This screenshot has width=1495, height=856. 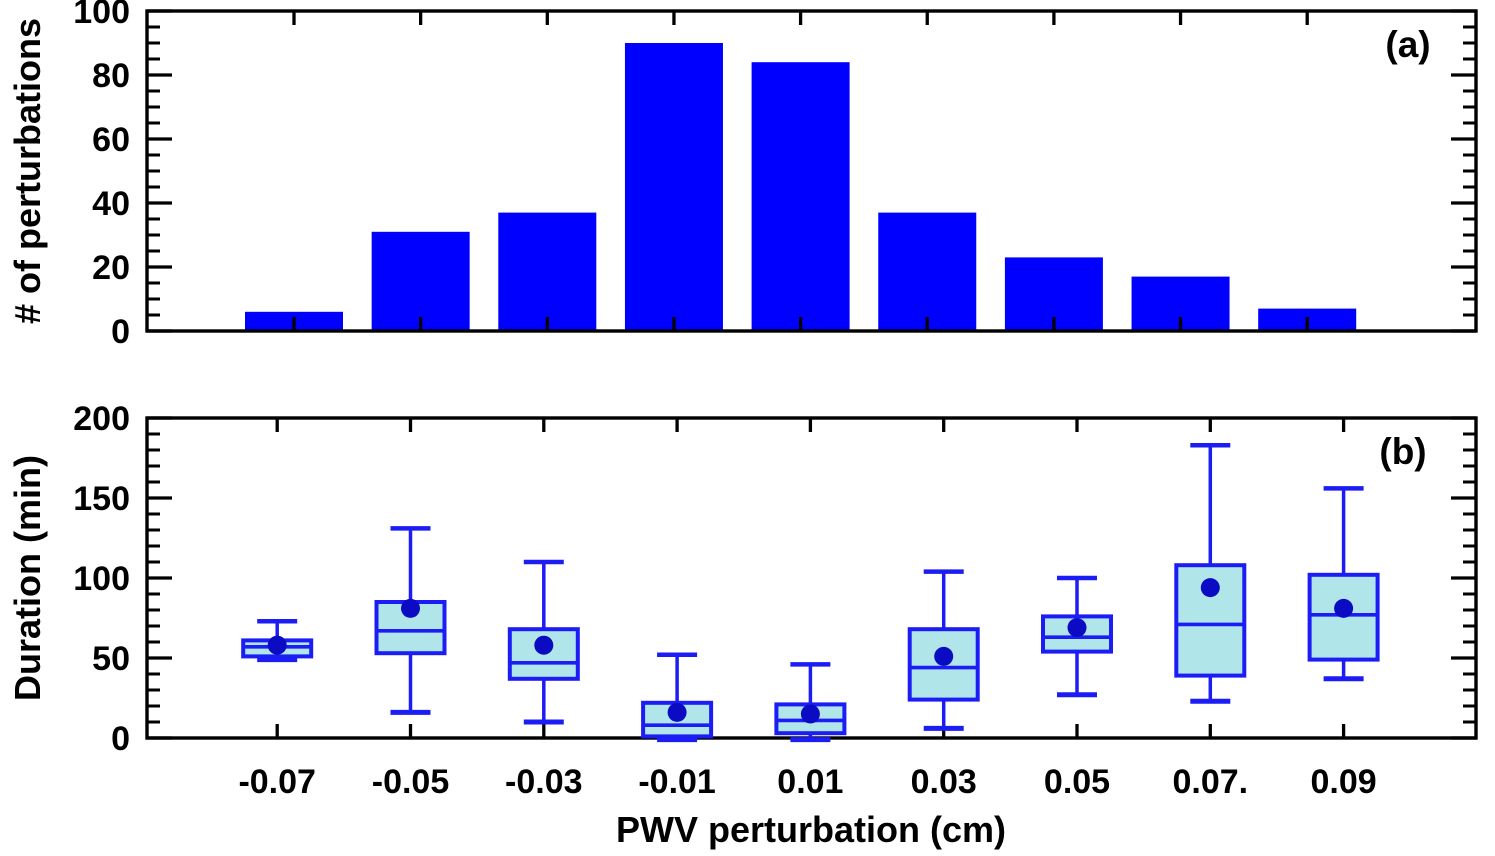 I want to click on panel-a-label: (a), so click(x=1407, y=44).